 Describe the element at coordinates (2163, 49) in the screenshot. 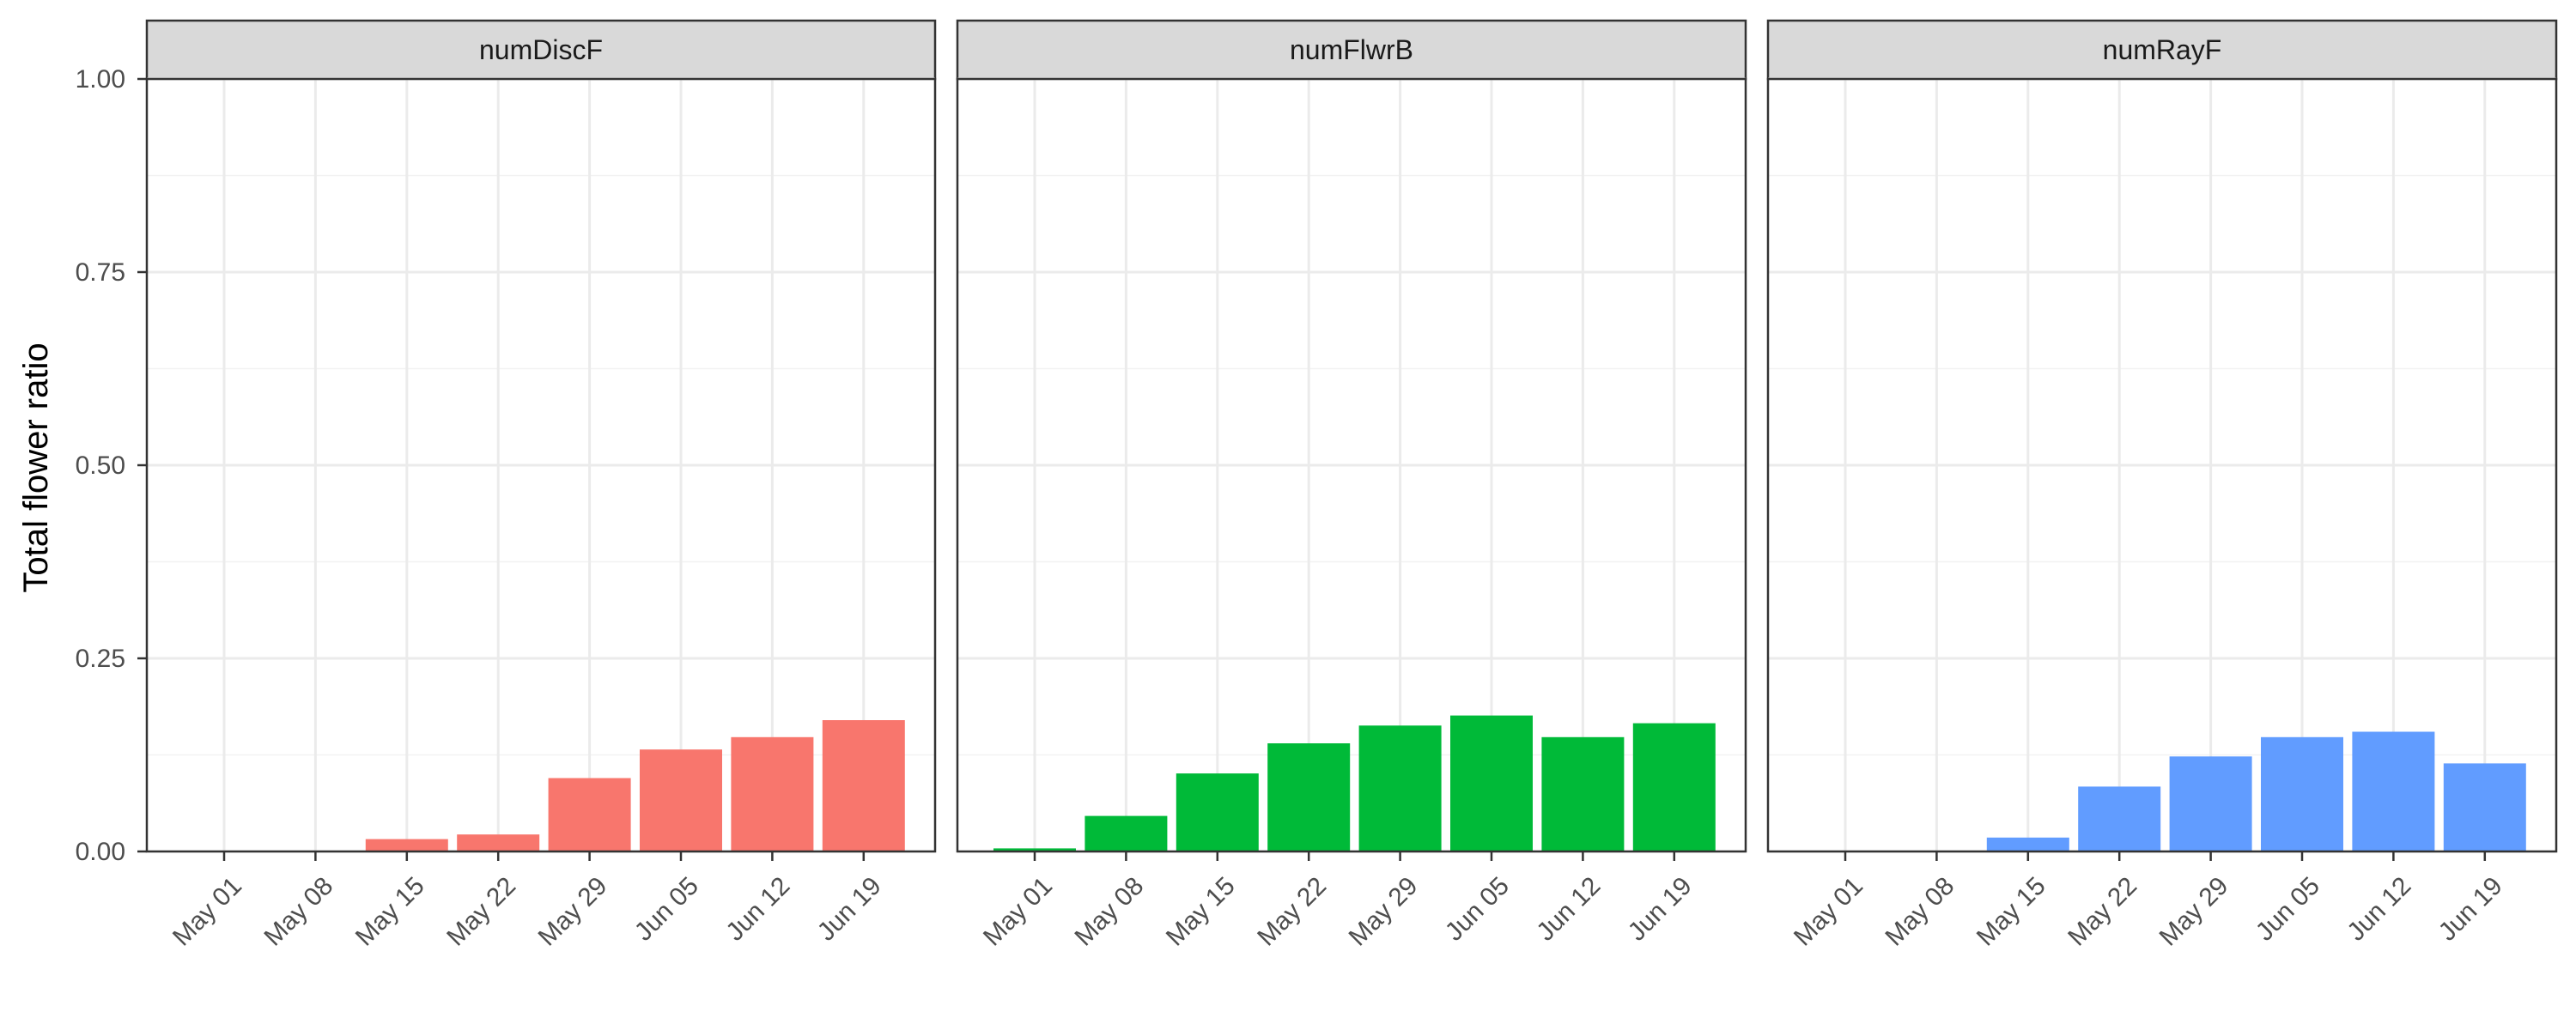

I see `facet-strip-label: numRayF` at that location.